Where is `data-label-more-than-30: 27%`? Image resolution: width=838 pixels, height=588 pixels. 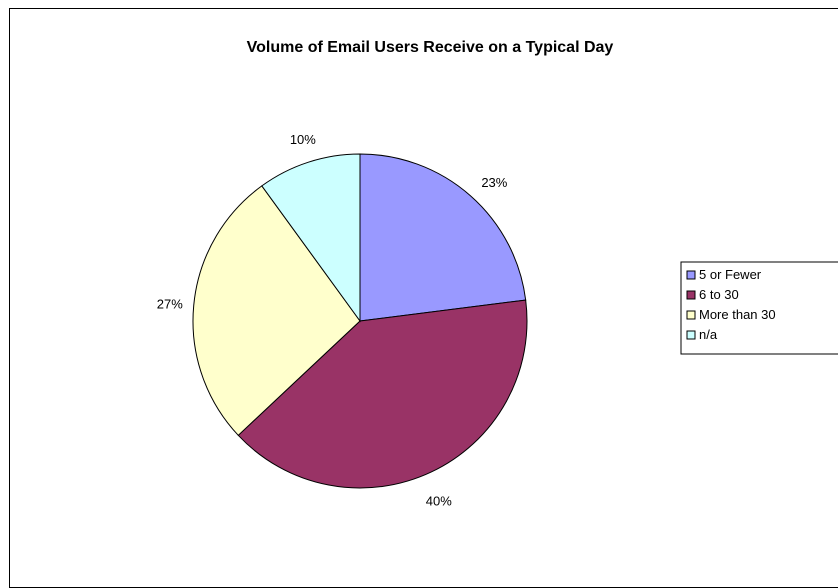 data-label-more-than-30: 27% is located at coordinates (170, 304).